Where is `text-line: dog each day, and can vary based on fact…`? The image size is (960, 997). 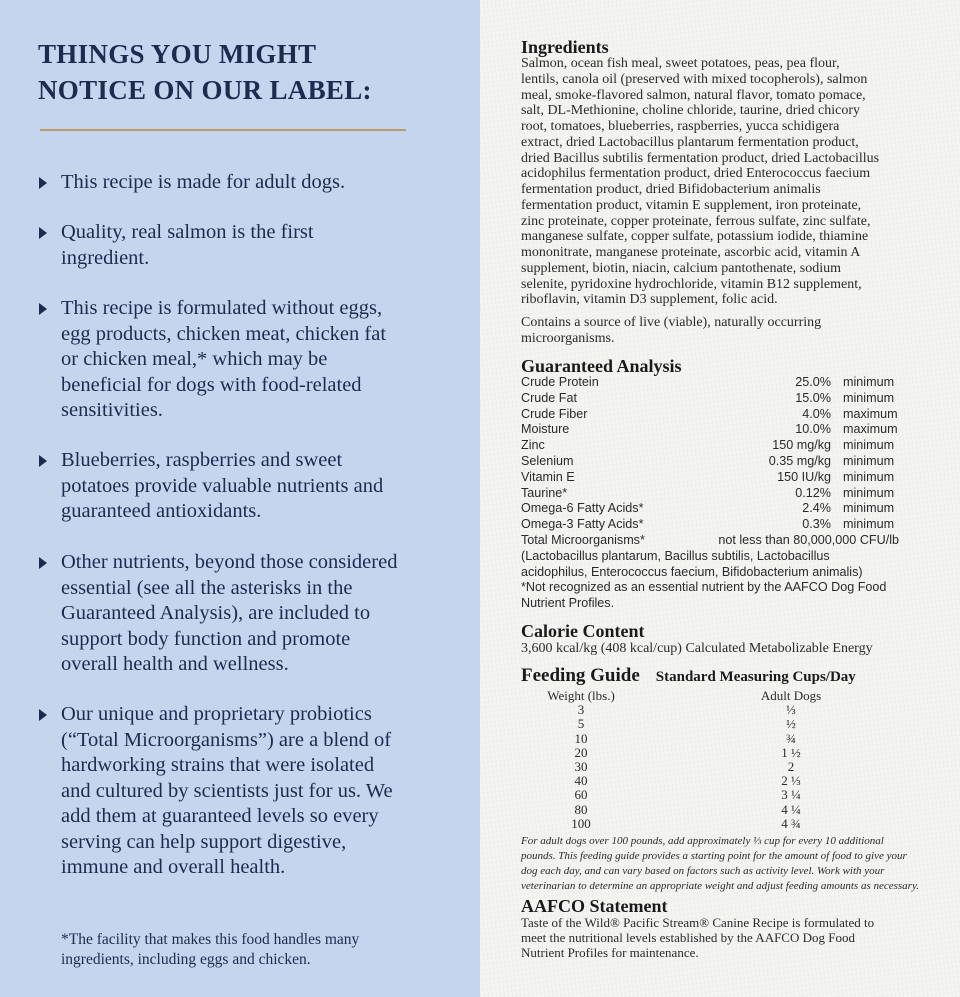
text-line: dog each day, and can vary based on fact… is located at coordinates (703, 871).